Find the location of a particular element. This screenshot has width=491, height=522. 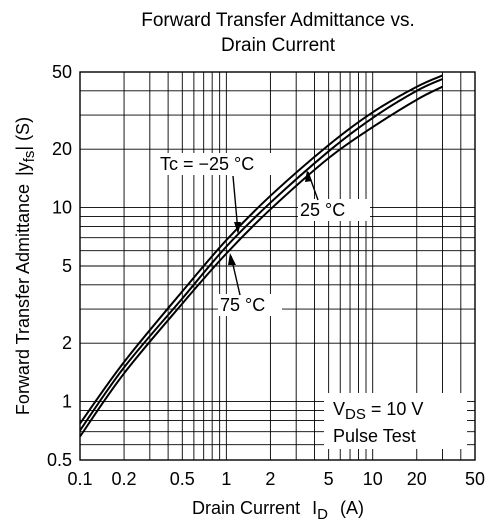

leader-25-arrow is located at coordinates (308, 176).